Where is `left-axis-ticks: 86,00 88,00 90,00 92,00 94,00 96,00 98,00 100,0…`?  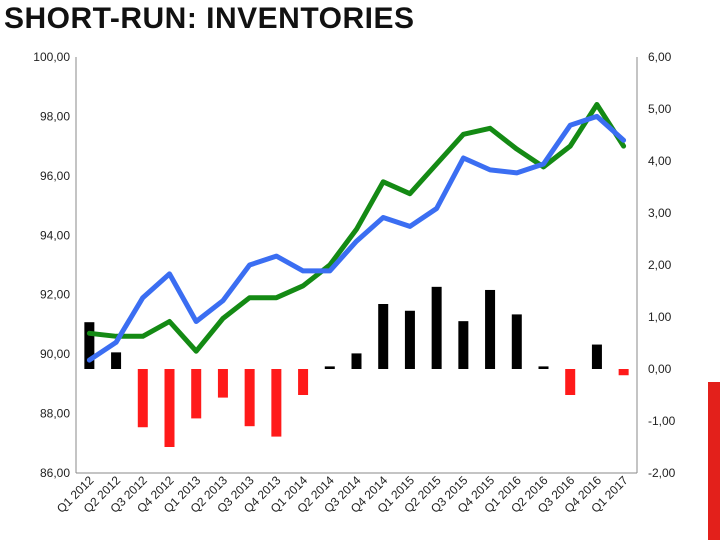 left-axis-ticks: 86,00 88,00 90,00 92,00 94,00 96,00 98,00 100,0… is located at coordinates (51, 265).